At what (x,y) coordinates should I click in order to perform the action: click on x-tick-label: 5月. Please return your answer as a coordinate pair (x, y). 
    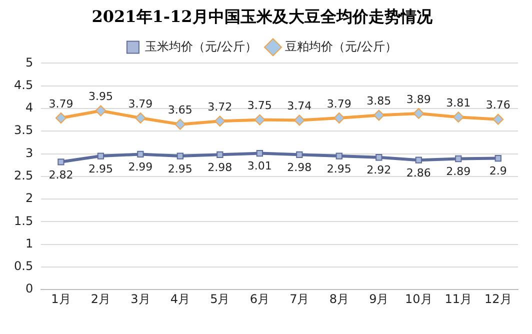
    Looking at the image, I should click on (220, 299).